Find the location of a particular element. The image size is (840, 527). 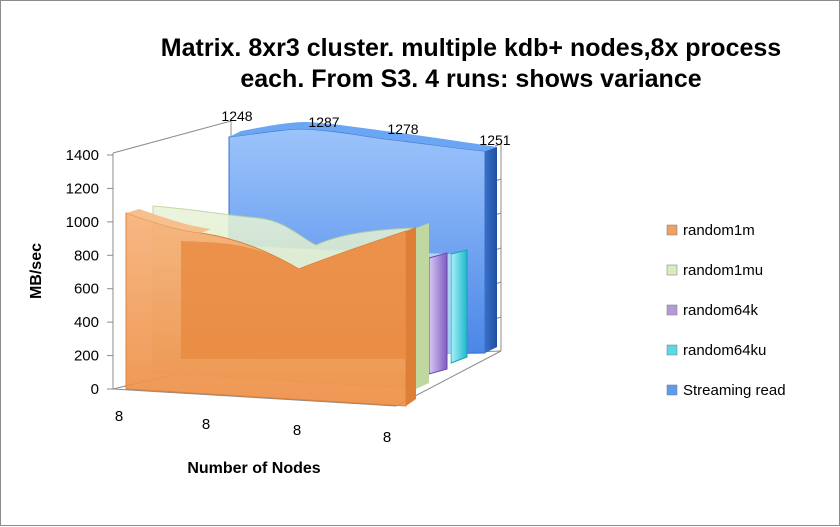

series-random1m is located at coordinates (270, 308).